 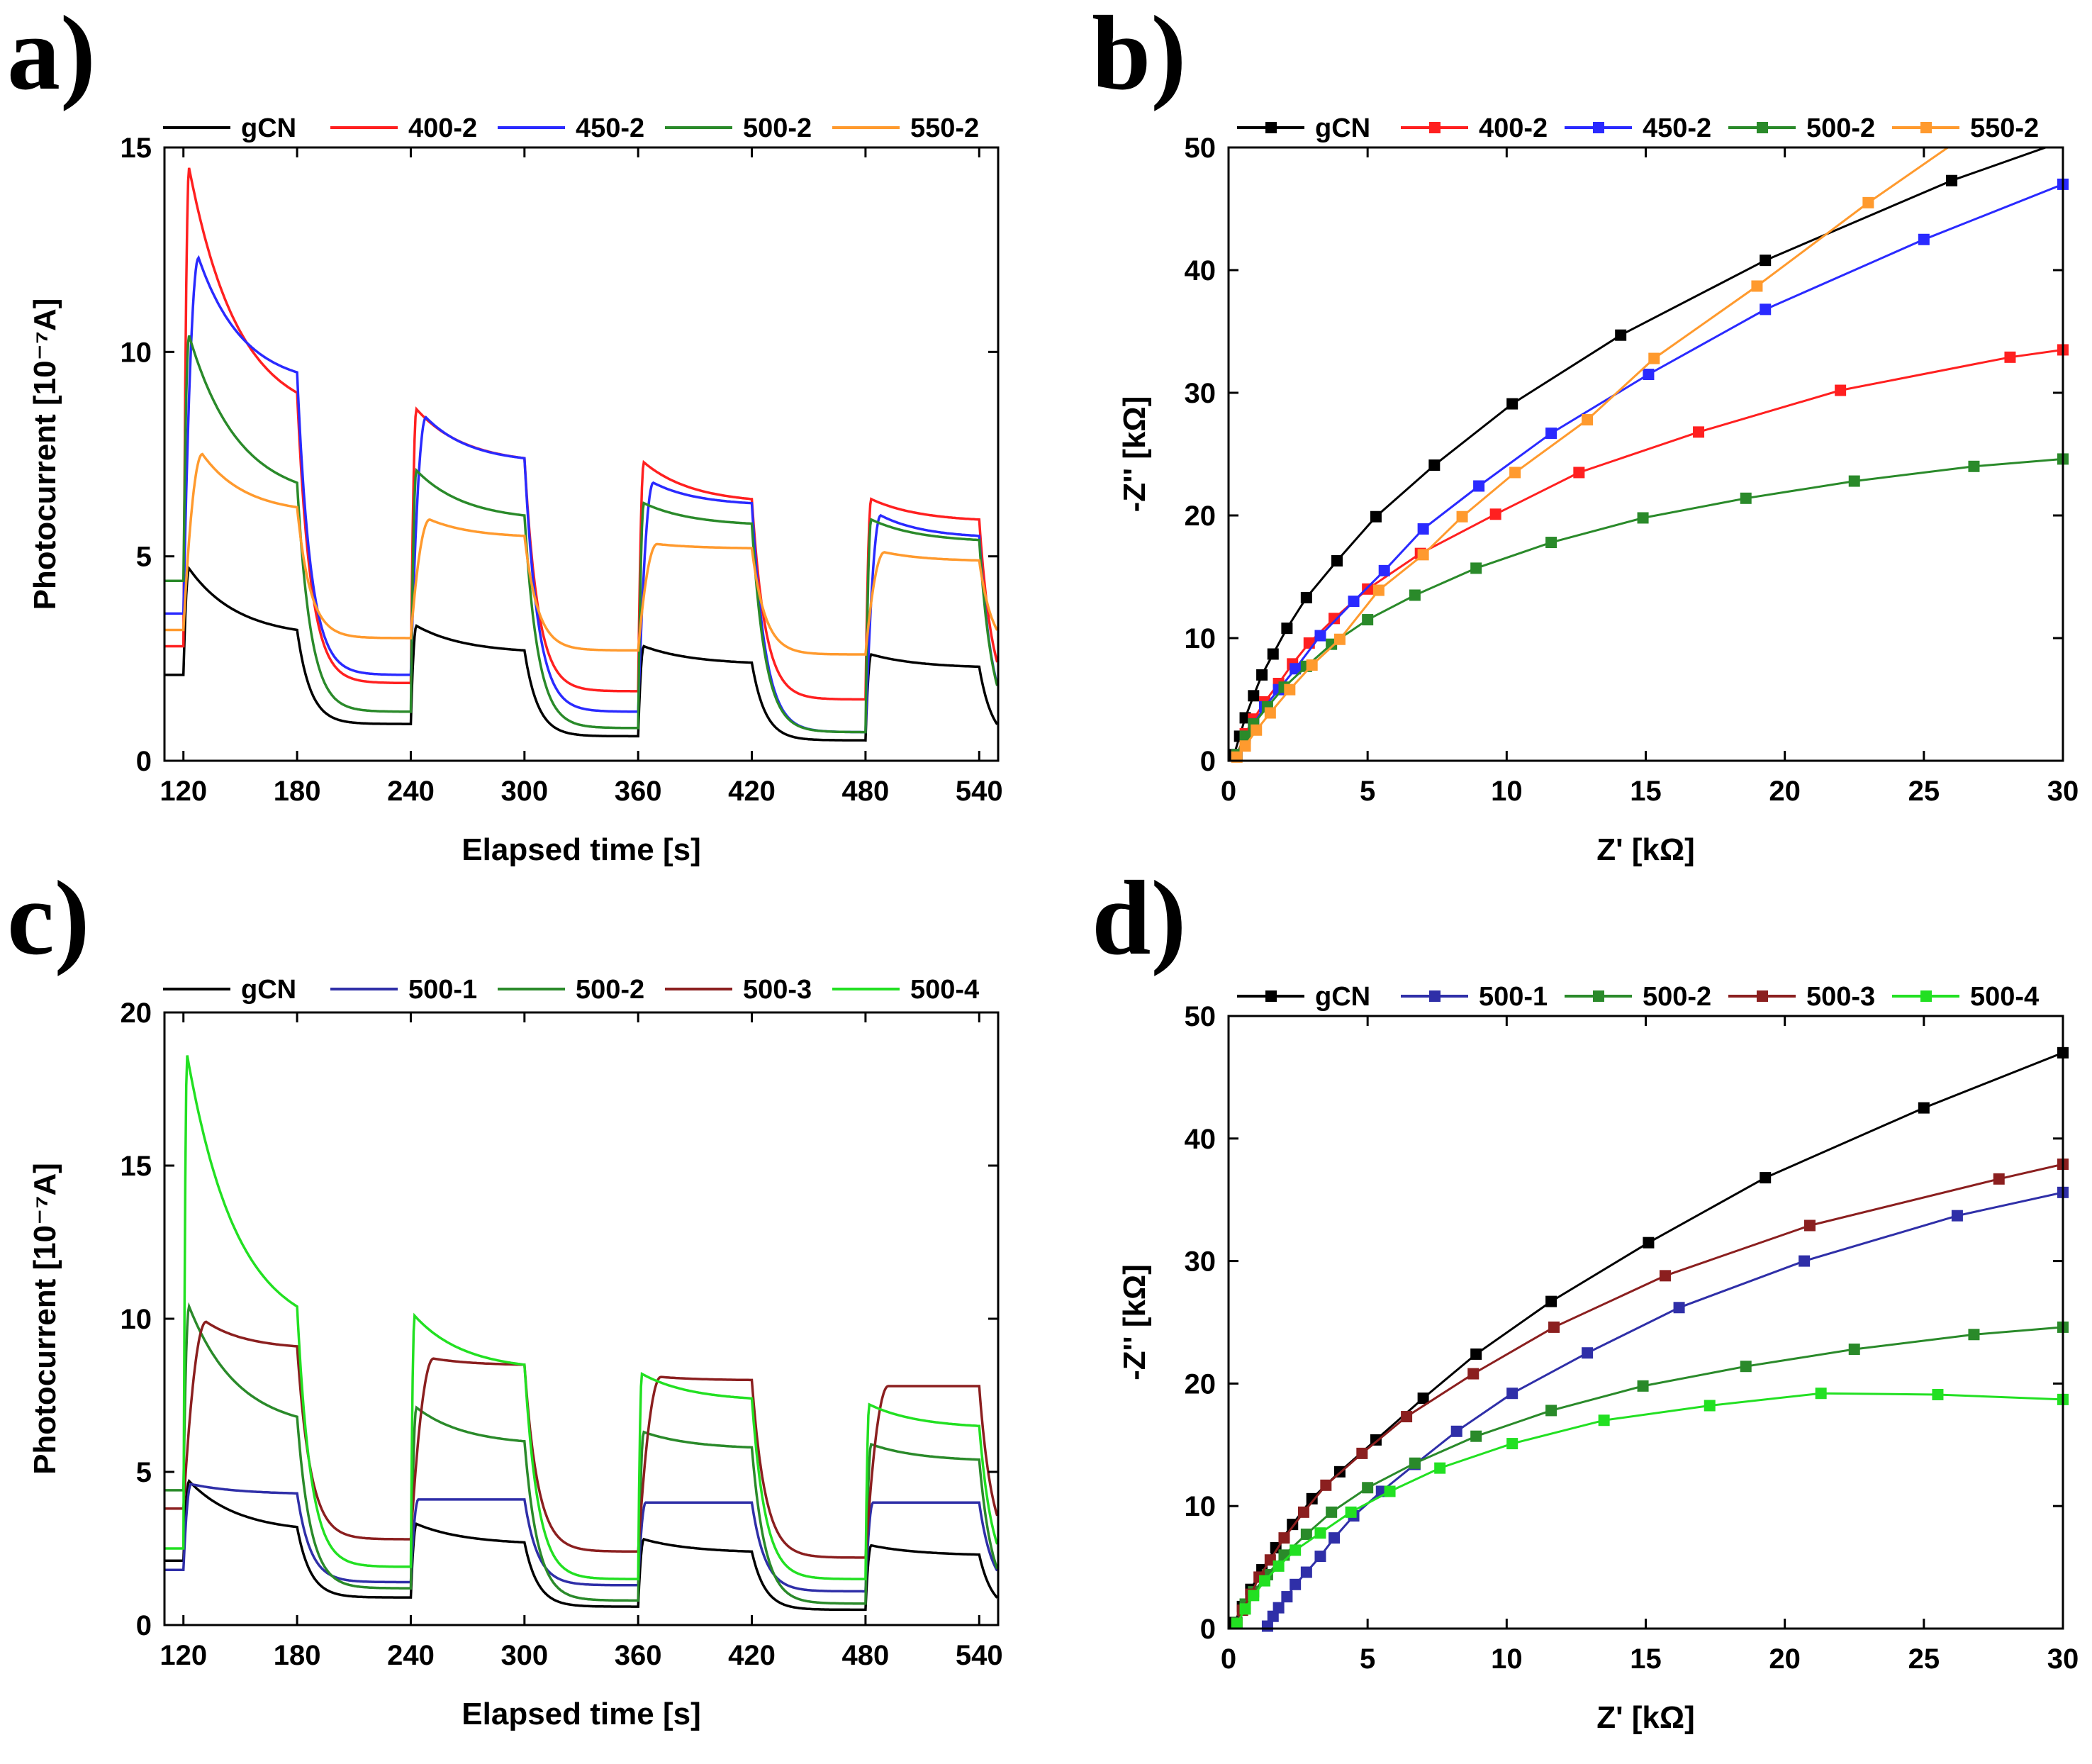 I want to click on panel-letter: a), so click(x=51, y=56).